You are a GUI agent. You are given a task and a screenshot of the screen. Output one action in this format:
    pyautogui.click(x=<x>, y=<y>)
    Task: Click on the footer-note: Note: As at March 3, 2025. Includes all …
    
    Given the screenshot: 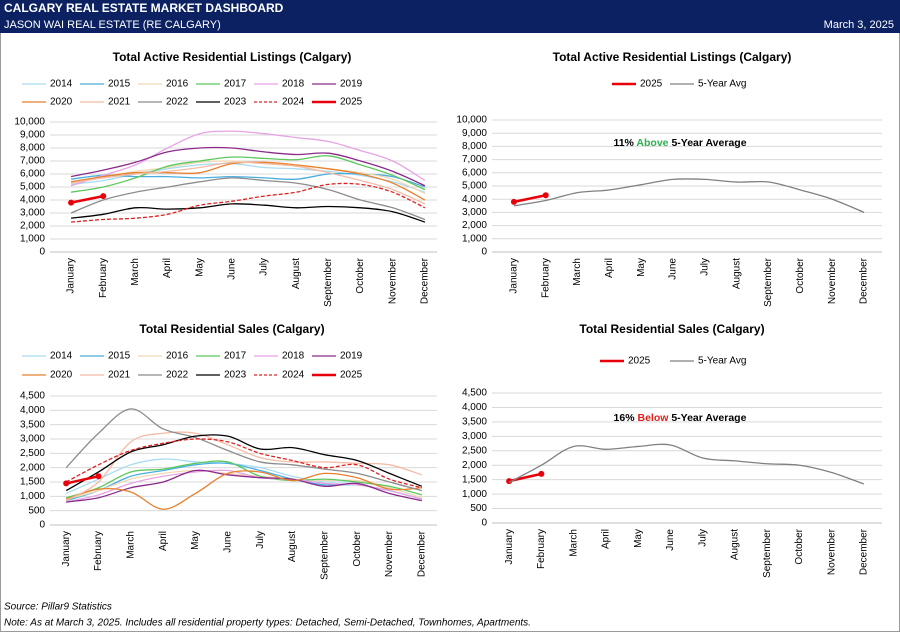 What is the action you would take?
    pyautogui.click(x=267, y=623)
    